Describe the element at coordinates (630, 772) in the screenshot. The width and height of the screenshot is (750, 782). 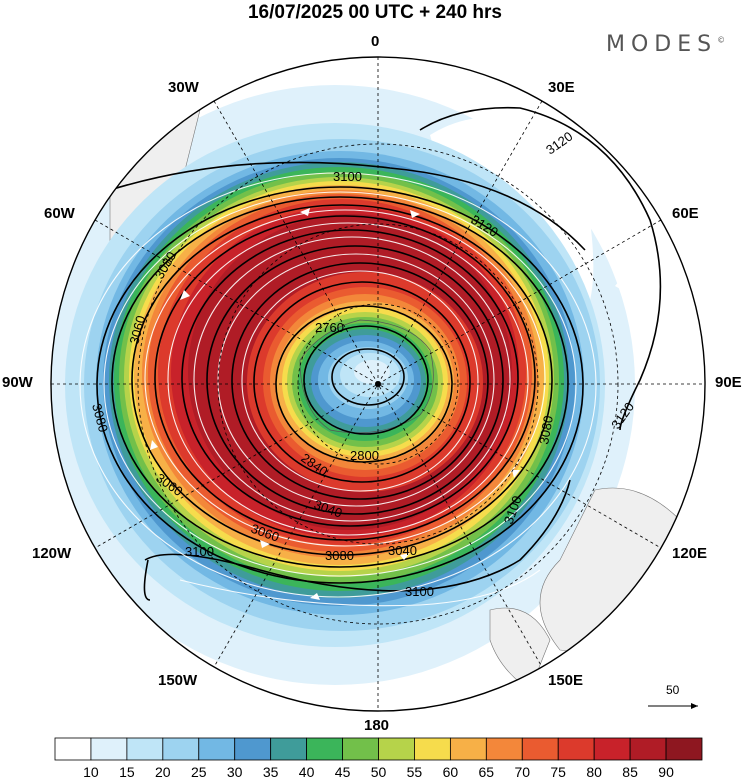
I see `colorbar-tick-label: 85` at that location.